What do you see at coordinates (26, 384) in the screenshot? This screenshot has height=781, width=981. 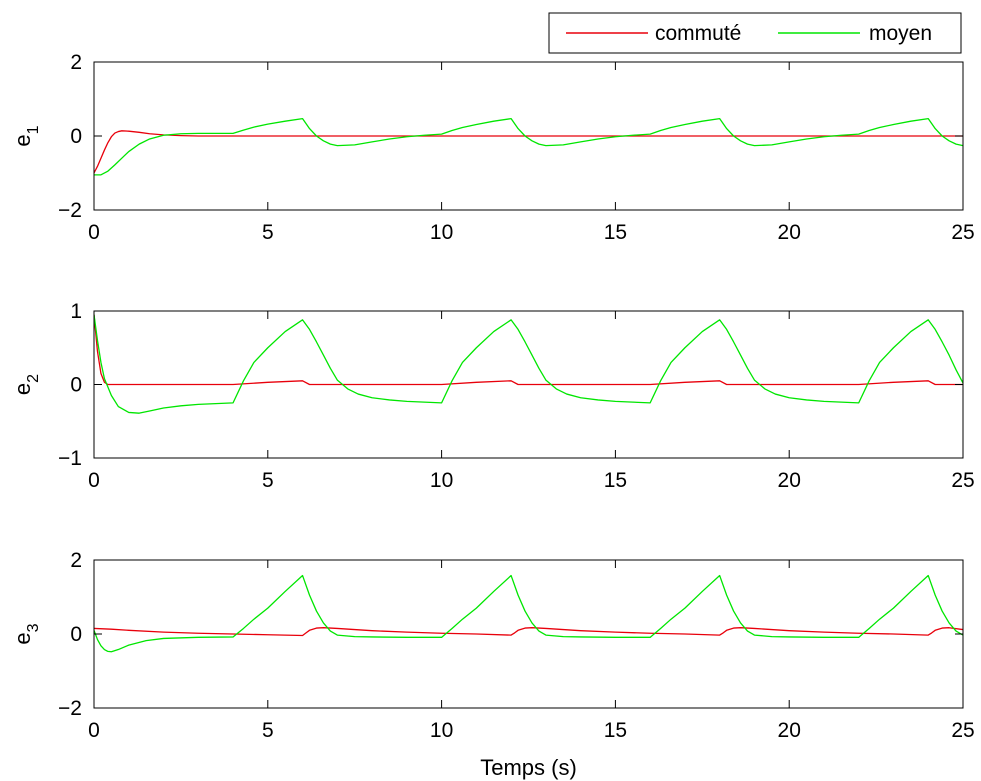 I see `y-axis-label: e2` at bounding box center [26, 384].